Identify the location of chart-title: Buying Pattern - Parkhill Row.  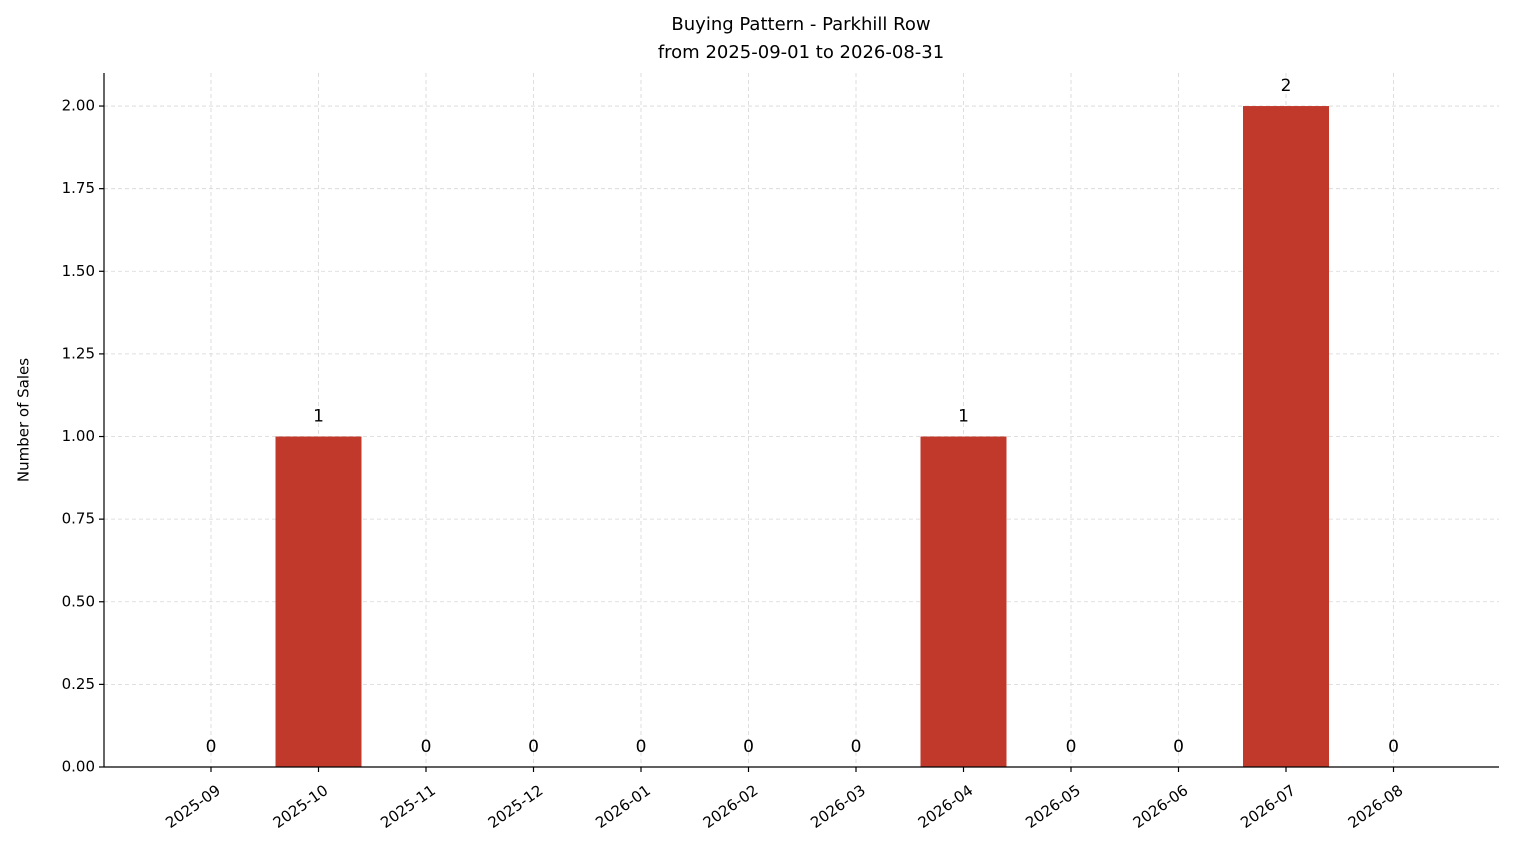
(800, 24).